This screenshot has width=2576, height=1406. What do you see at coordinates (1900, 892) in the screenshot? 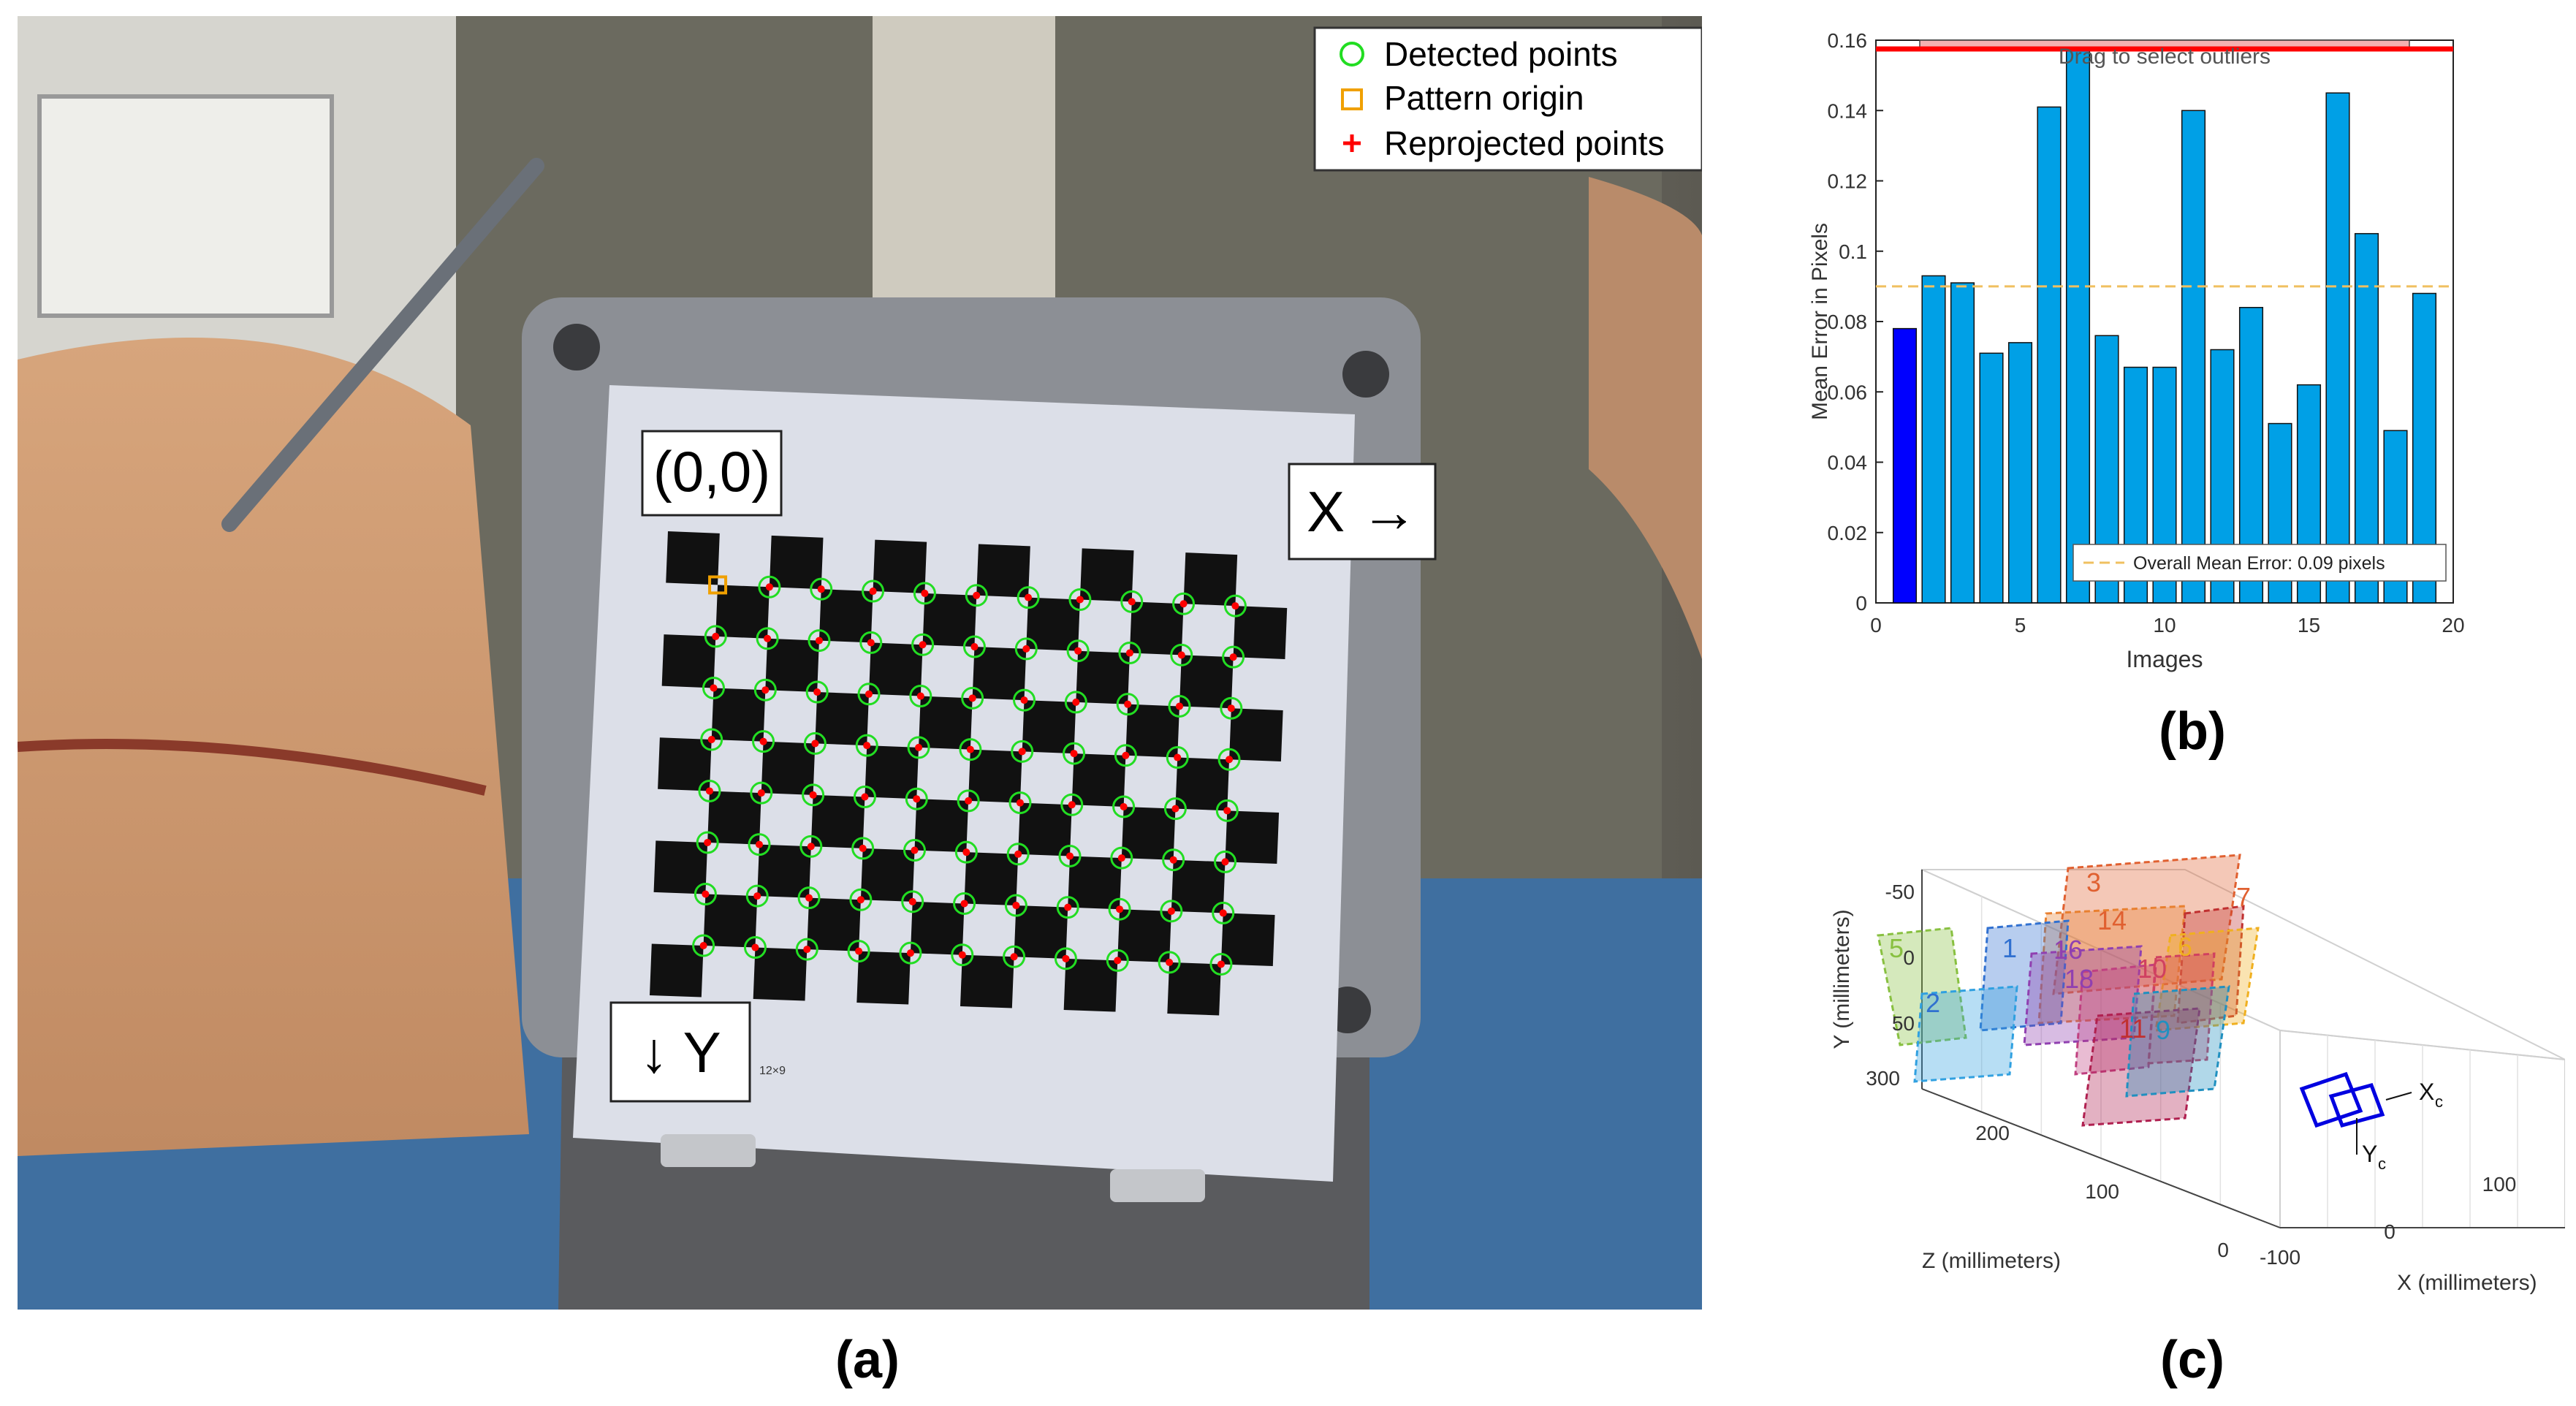
I see `y-tick-label: -50` at bounding box center [1900, 892].